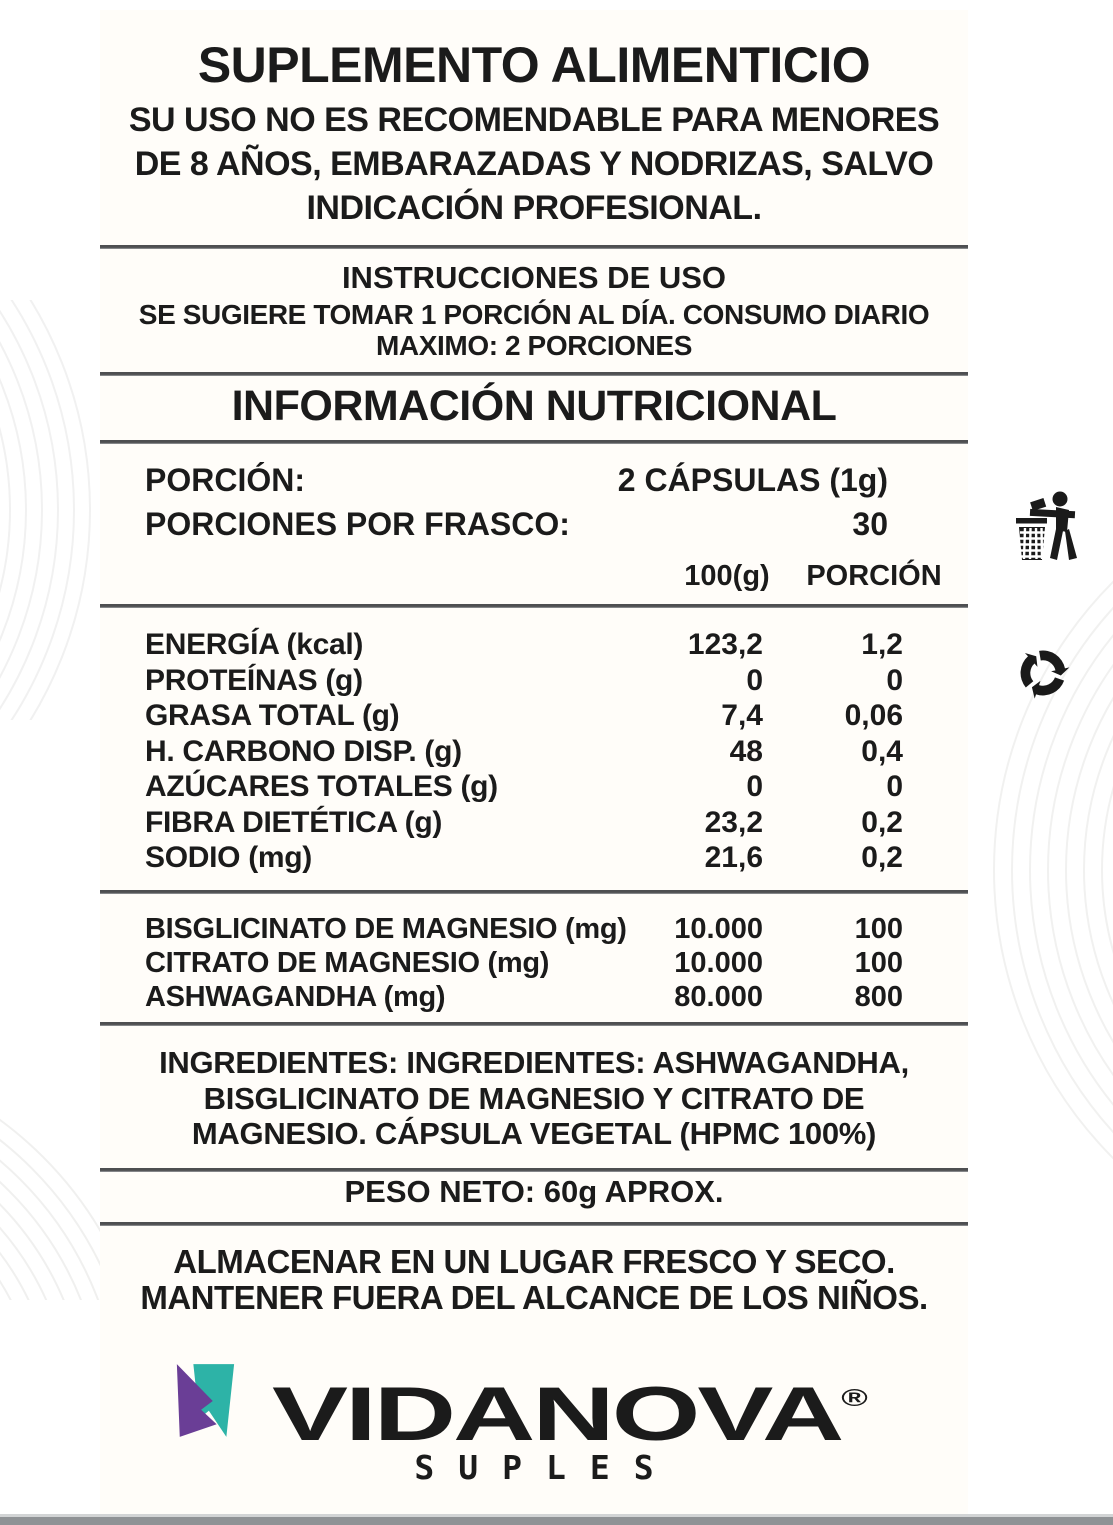  I want to click on page-title: SUPLEMENTO ALIMENTICIO, so click(534, 65).